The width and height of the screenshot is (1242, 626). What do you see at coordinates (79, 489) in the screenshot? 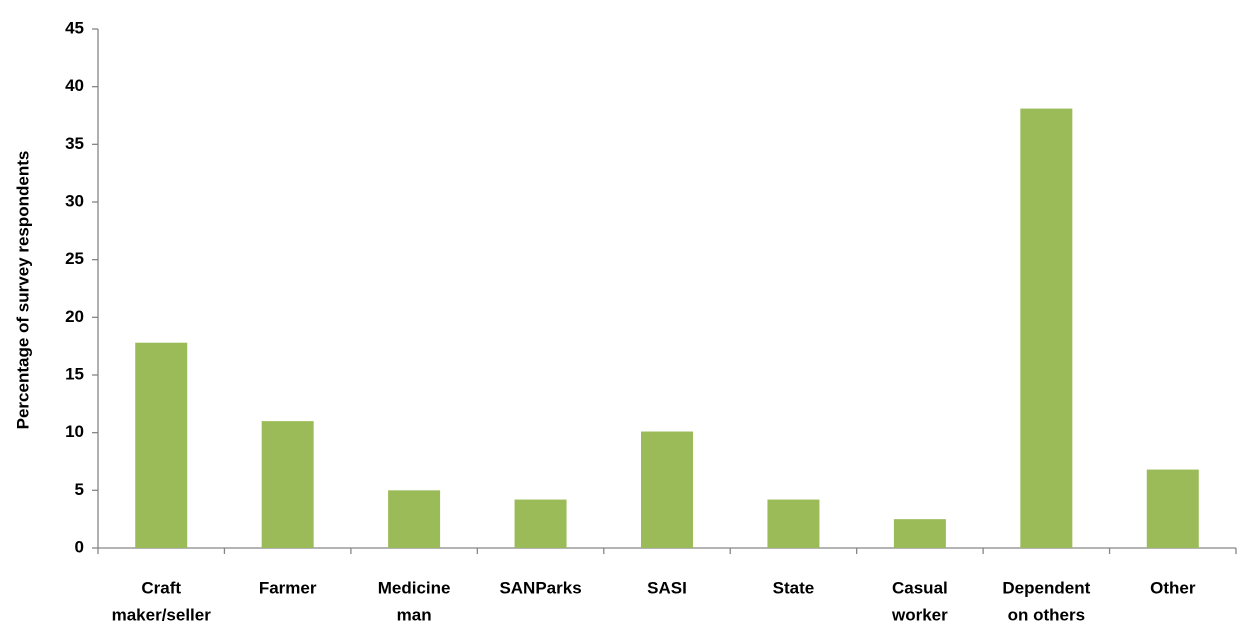
I see `y-tick-label: 5` at bounding box center [79, 489].